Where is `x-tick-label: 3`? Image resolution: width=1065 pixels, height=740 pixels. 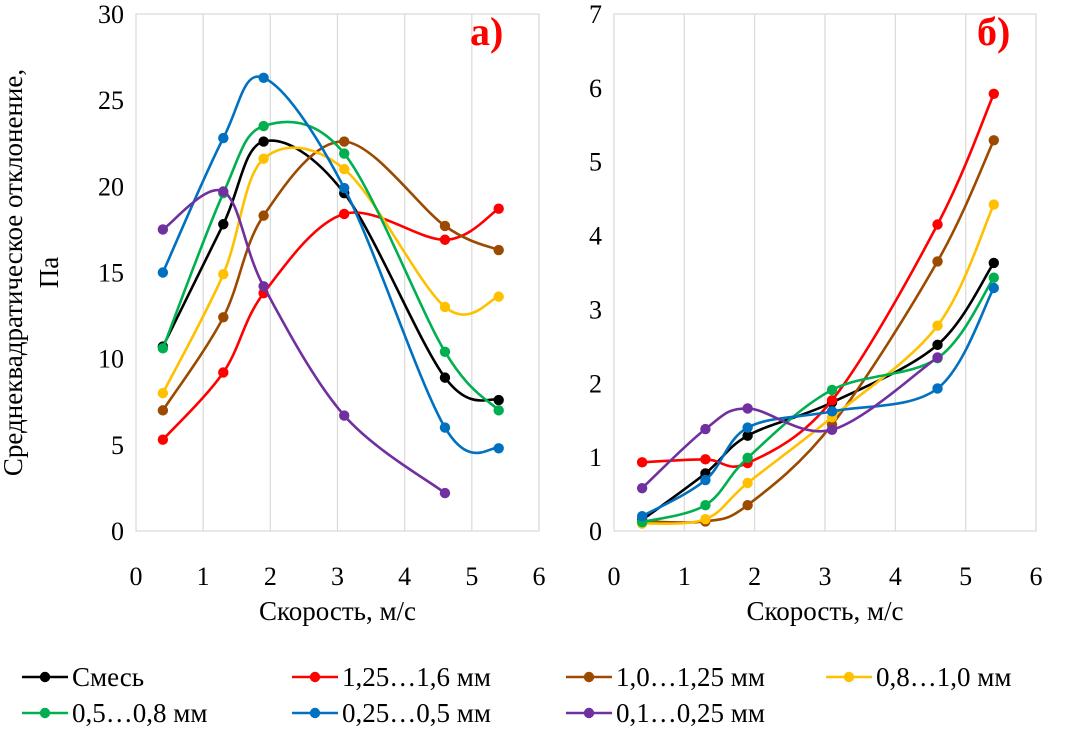 x-tick-label: 3 is located at coordinates (825, 576).